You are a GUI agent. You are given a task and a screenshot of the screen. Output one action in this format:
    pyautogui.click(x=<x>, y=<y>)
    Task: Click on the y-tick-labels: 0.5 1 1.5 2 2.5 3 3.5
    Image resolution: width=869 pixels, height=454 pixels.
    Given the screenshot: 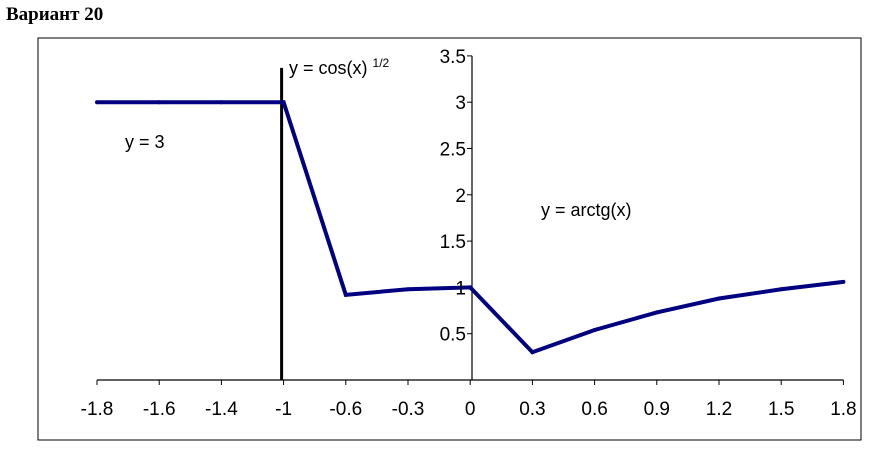 What is the action you would take?
    pyautogui.click(x=453, y=196)
    